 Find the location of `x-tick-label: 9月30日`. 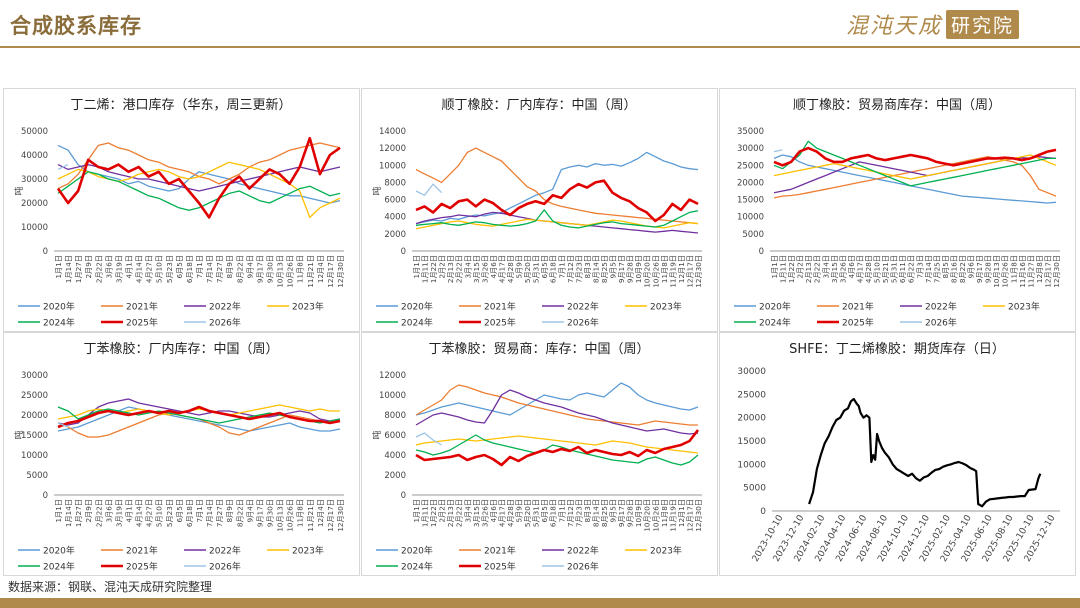

x-tick-label: 9月30日 is located at coordinates (270, 269).